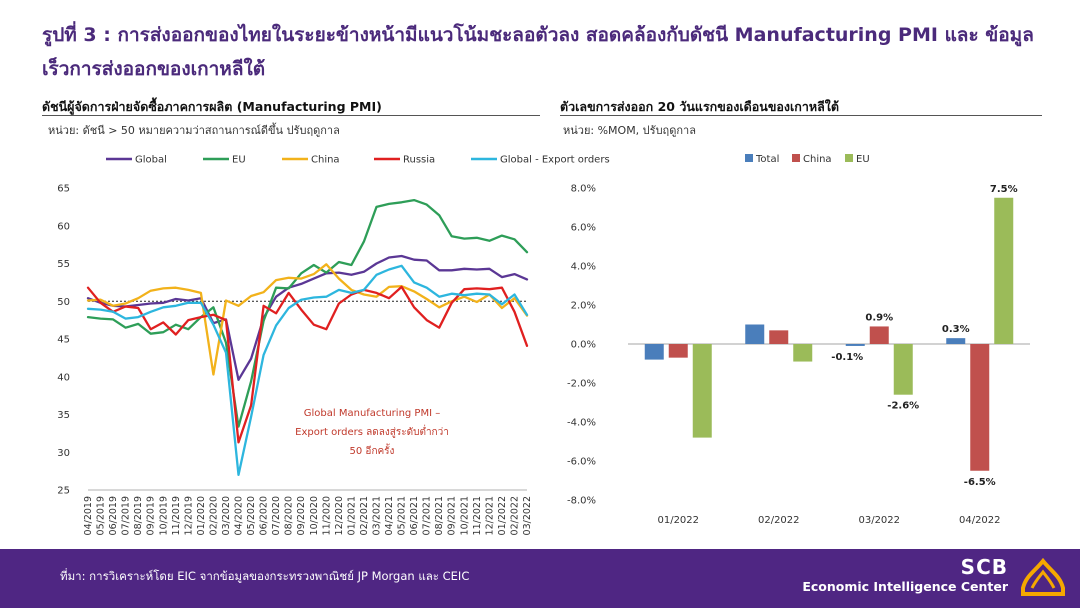 Image resolution: width=1080 pixels, height=608 pixels. I want to click on x-tick-label: 10/2021, so click(464, 515).